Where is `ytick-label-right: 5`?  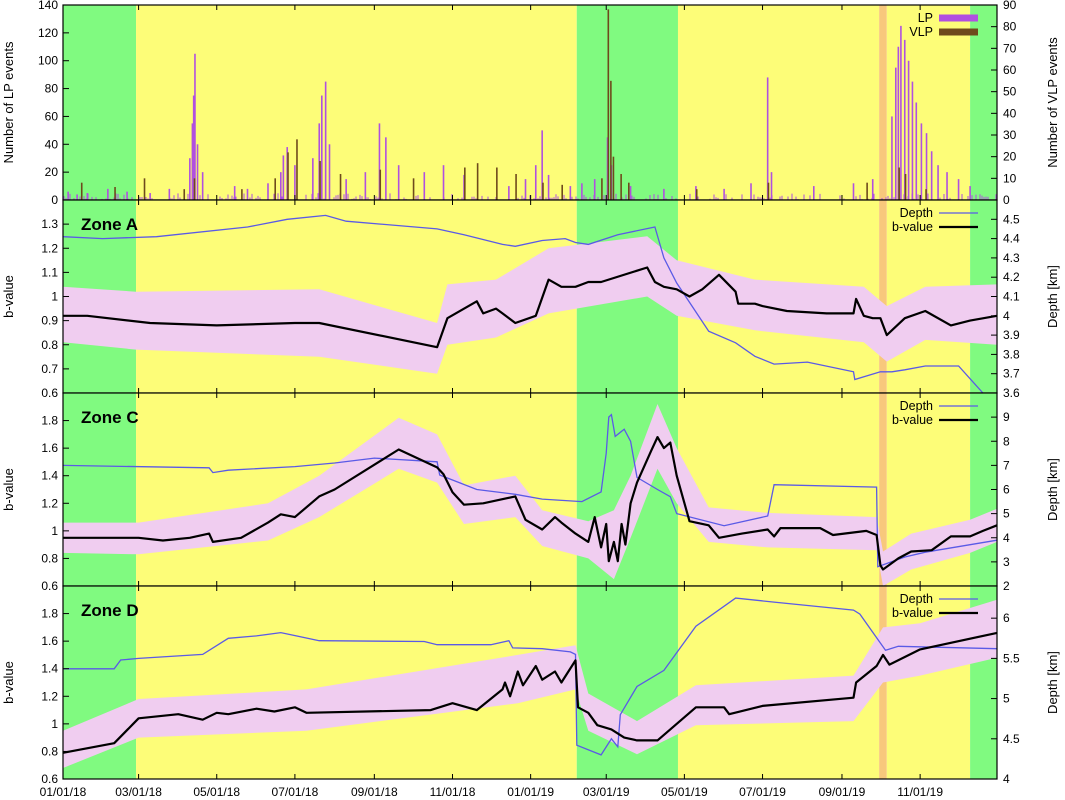 ytick-label-right: 5 is located at coordinates (1006, 514).